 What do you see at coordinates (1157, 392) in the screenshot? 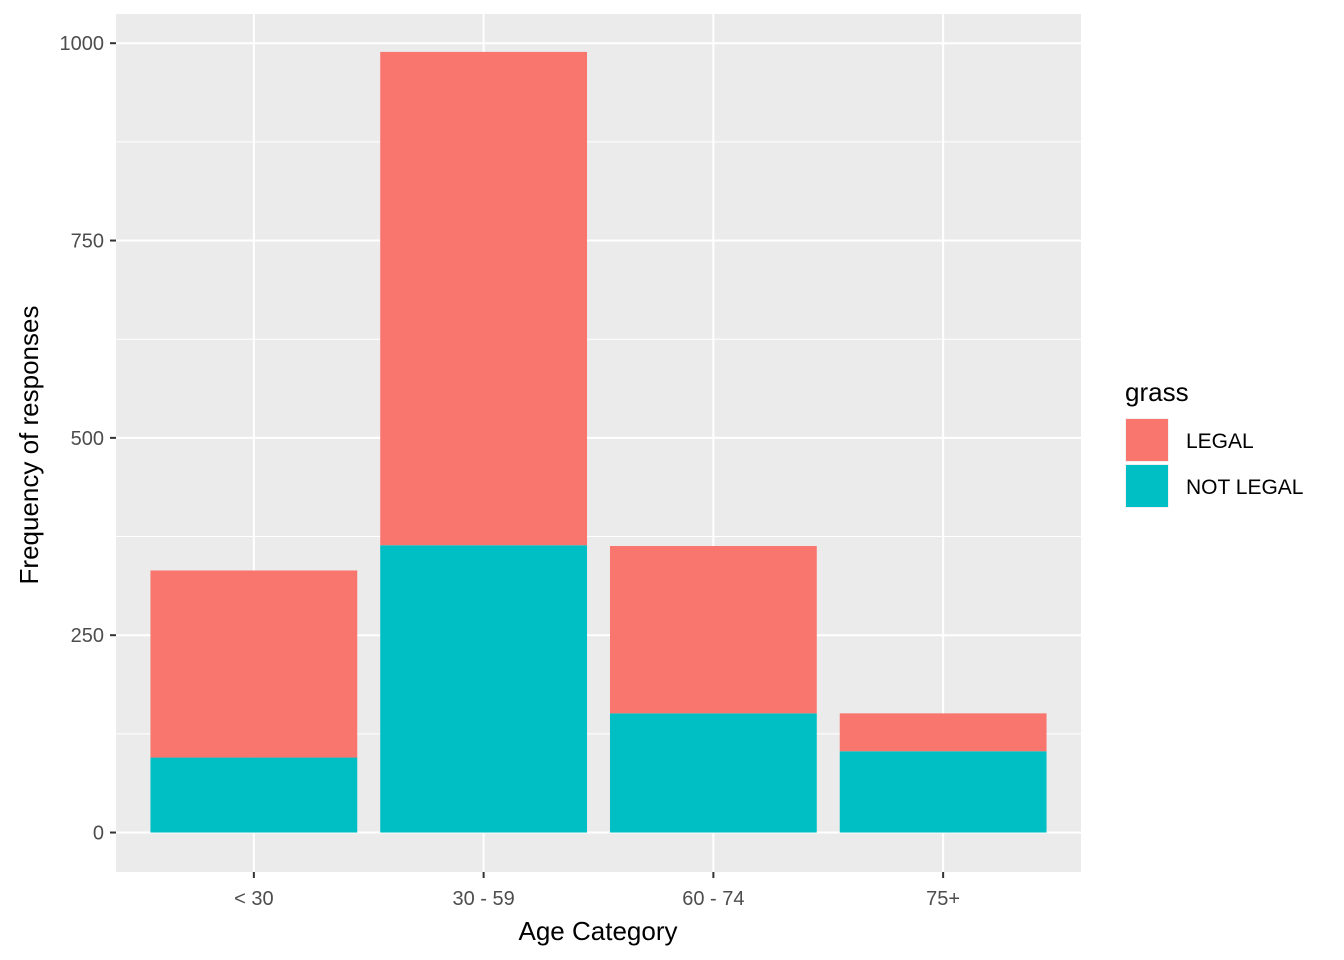
I see `legend-title: grass` at bounding box center [1157, 392].